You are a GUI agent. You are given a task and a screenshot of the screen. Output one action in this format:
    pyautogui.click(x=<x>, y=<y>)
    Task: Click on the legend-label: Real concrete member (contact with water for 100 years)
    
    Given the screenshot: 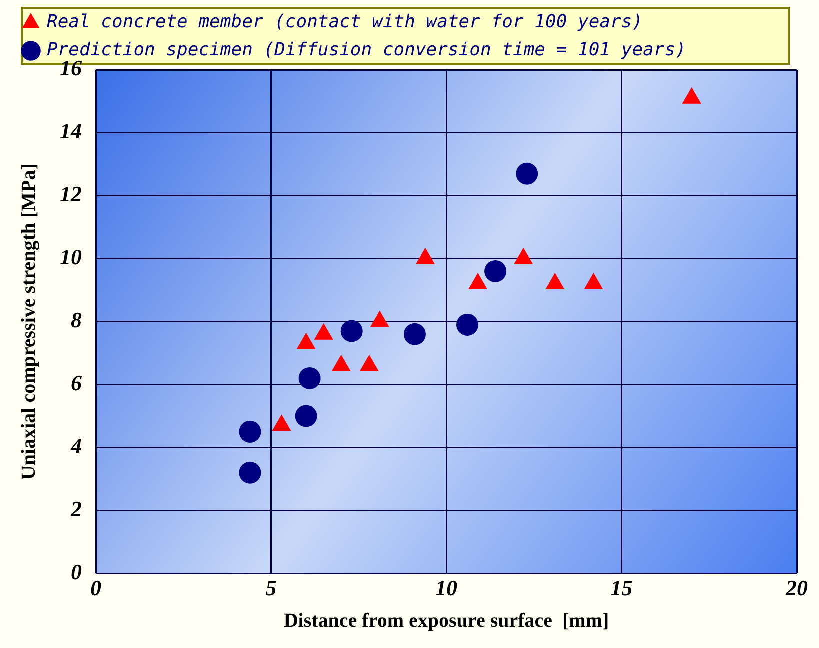 What is the action you would take?
    pyautogui.click(x=345, y=22)
    